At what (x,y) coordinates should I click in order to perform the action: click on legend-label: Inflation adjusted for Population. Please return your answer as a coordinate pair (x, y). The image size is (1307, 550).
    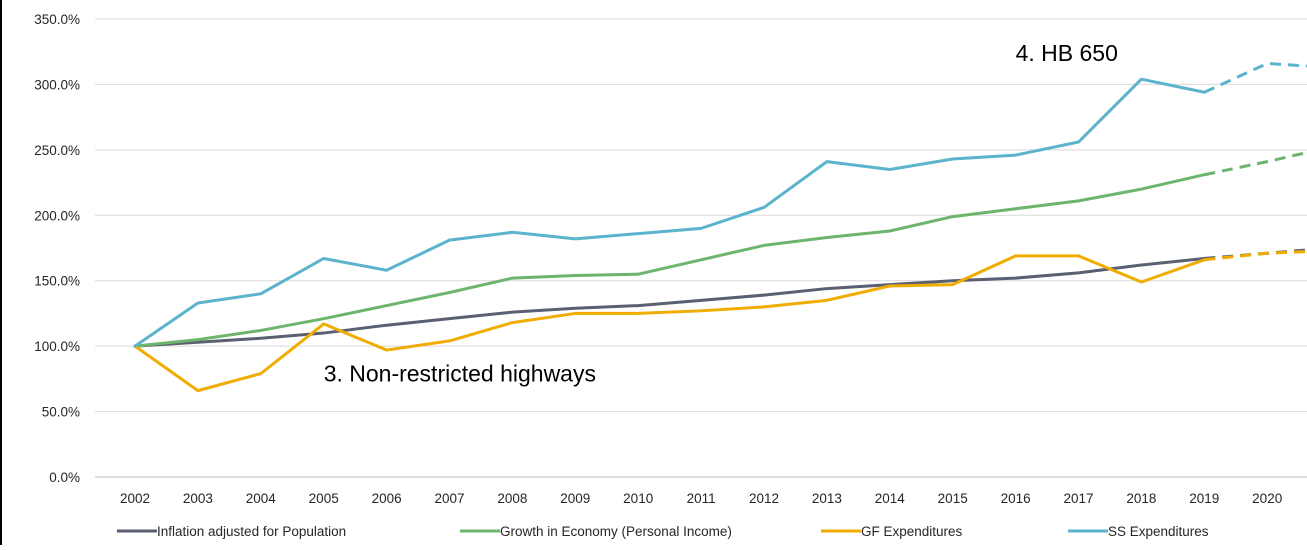
    Looking at the image, I should click on (251, 531).